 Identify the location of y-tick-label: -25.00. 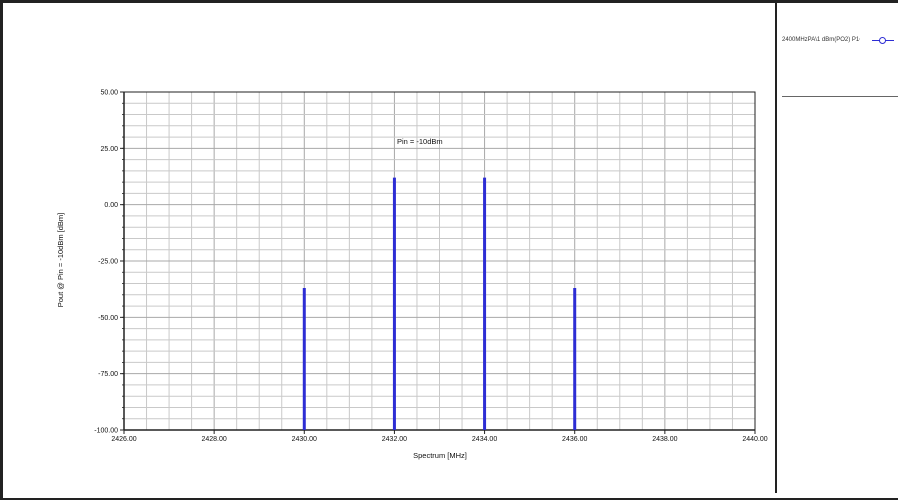
(108, 262).